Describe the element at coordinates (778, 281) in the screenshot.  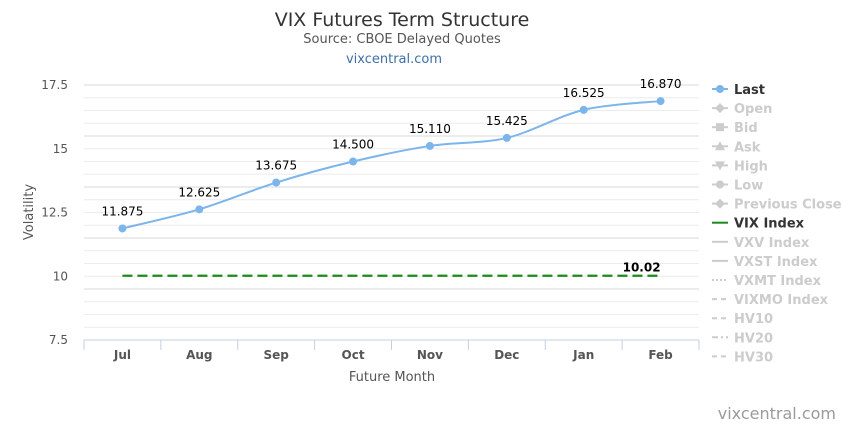
I see `legend-label: VXMT Index` at that location.